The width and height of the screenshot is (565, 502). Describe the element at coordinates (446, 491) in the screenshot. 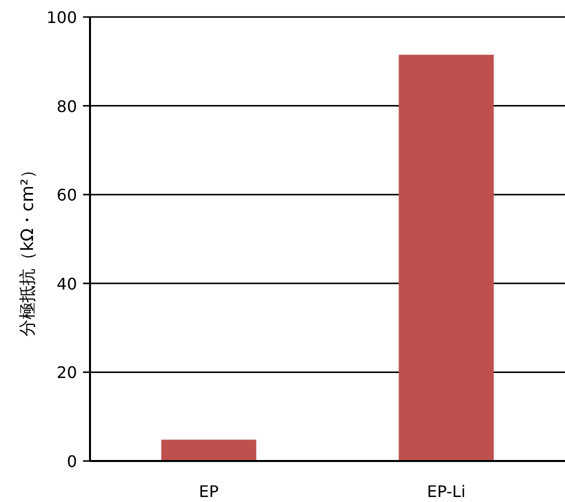

I see `x-tick-label: EP-Li` at that location.